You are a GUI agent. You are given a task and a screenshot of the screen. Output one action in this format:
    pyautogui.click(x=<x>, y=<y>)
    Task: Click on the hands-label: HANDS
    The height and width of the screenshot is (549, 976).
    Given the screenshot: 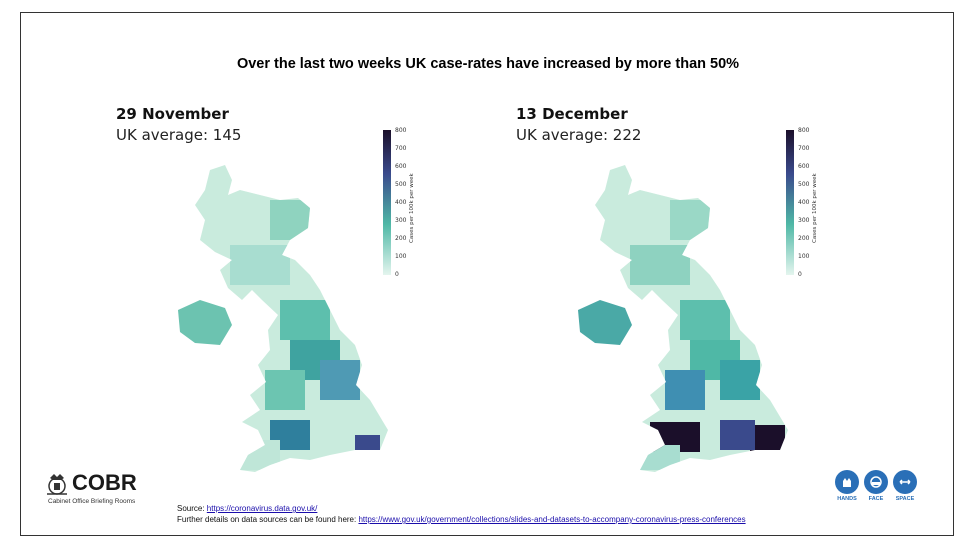 What is the action you would take?
    pyautogui.click(x=847, y=499)
    